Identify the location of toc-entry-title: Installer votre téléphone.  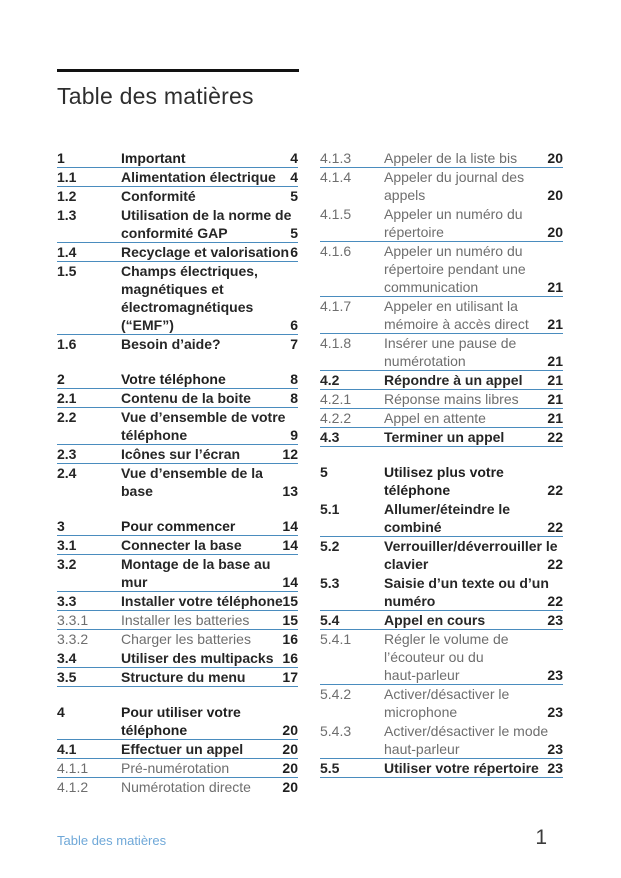
(202, 601).